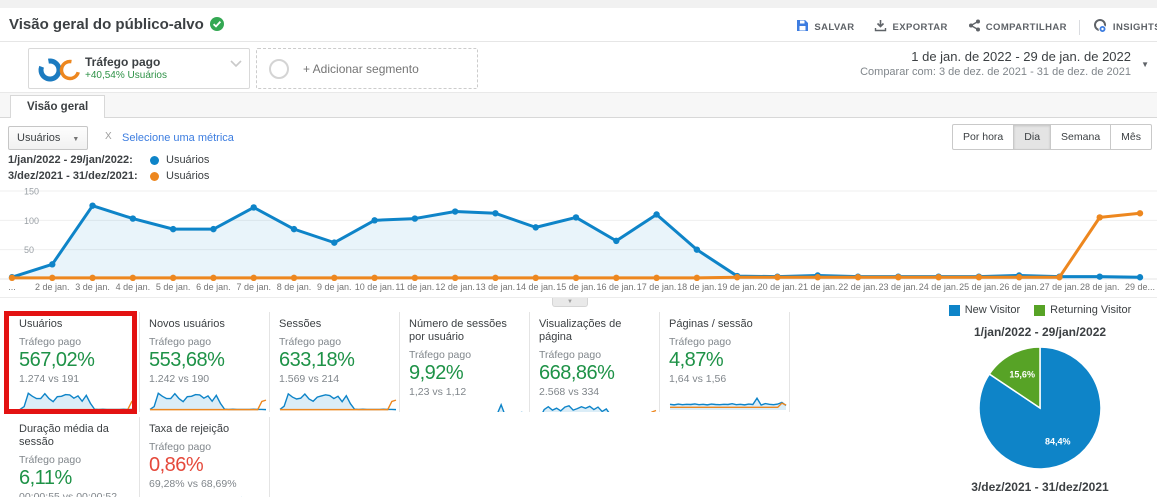 The width and height of the screenshot is (1157, 497). I want to click on save-icon, so click(802, 27).